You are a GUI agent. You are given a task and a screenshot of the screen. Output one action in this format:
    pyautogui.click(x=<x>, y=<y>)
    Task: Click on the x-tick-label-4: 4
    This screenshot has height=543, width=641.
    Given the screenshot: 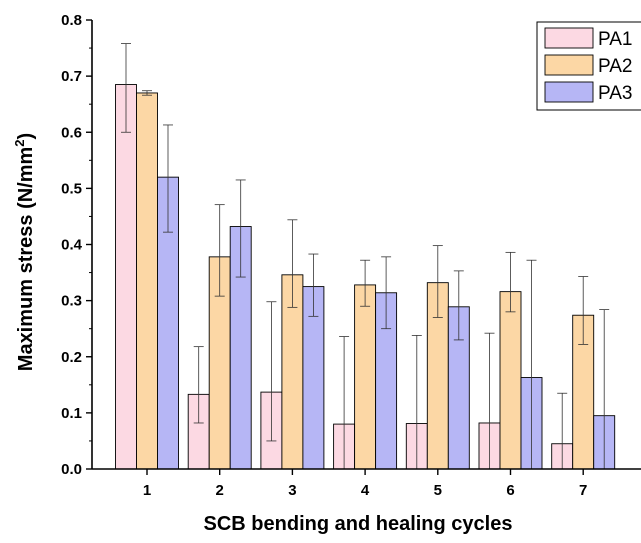 What is the action you would take?
    pyautogui.click(x=365, y=490)
    